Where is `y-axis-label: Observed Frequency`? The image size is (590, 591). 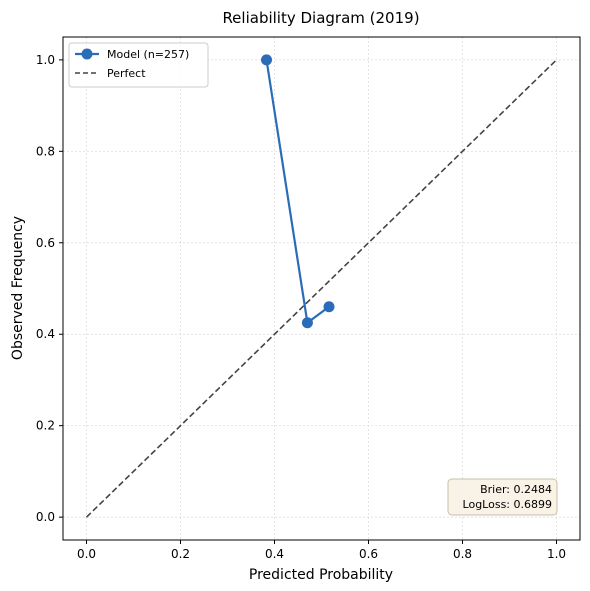
y-axis-label: Observed Frequency is located at coordinates (18, 288).